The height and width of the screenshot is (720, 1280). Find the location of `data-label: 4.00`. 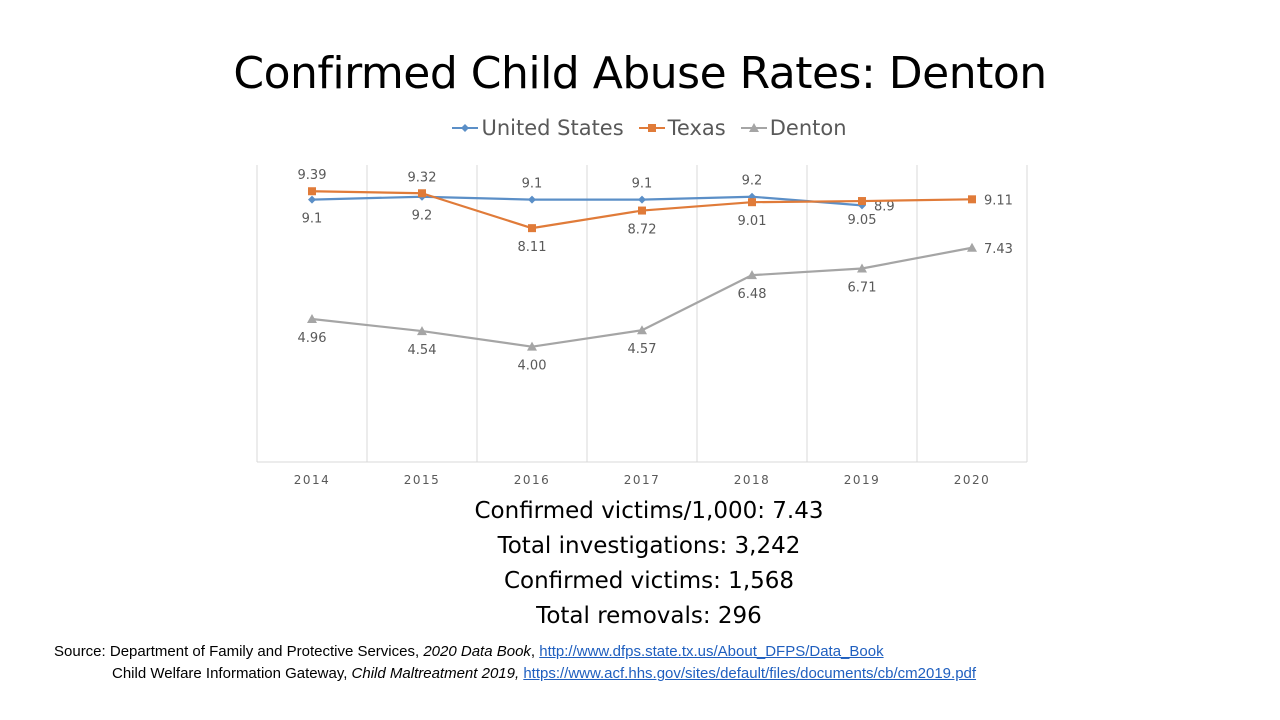

data-label: 4.00 is located at coordinates (532, 366).